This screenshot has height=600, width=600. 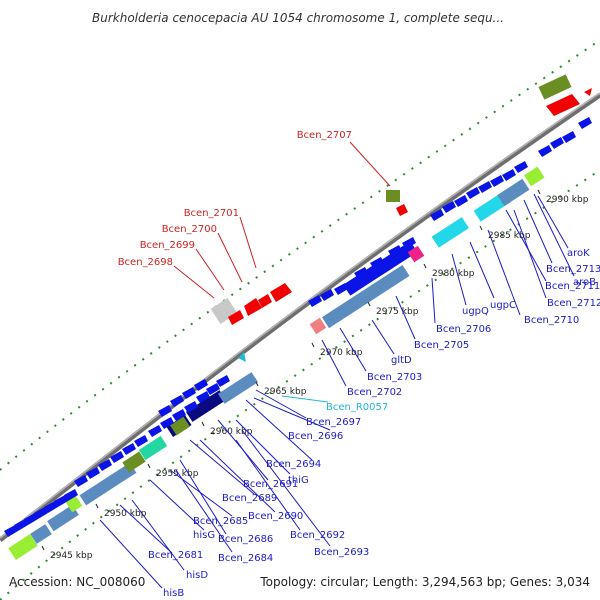 I want to click on gene-label: Bcen_2712, so click(x=573, y=303).